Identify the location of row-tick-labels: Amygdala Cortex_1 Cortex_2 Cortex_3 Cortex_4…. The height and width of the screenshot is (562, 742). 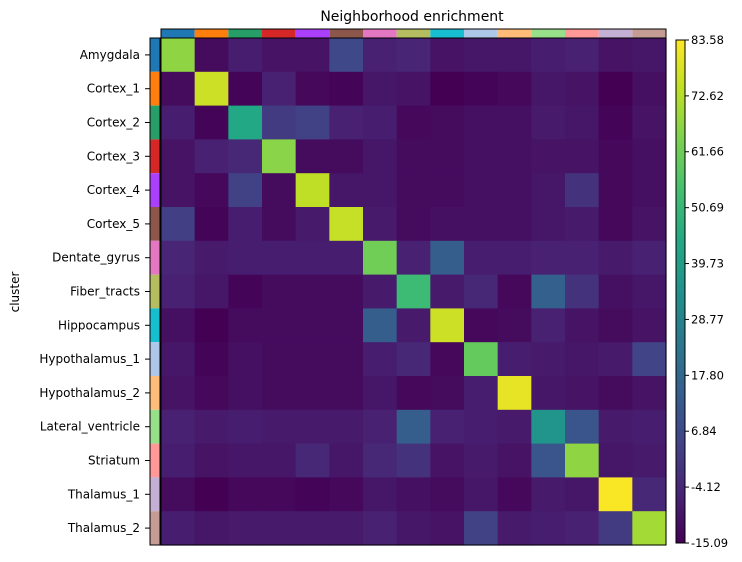
(94, 291).